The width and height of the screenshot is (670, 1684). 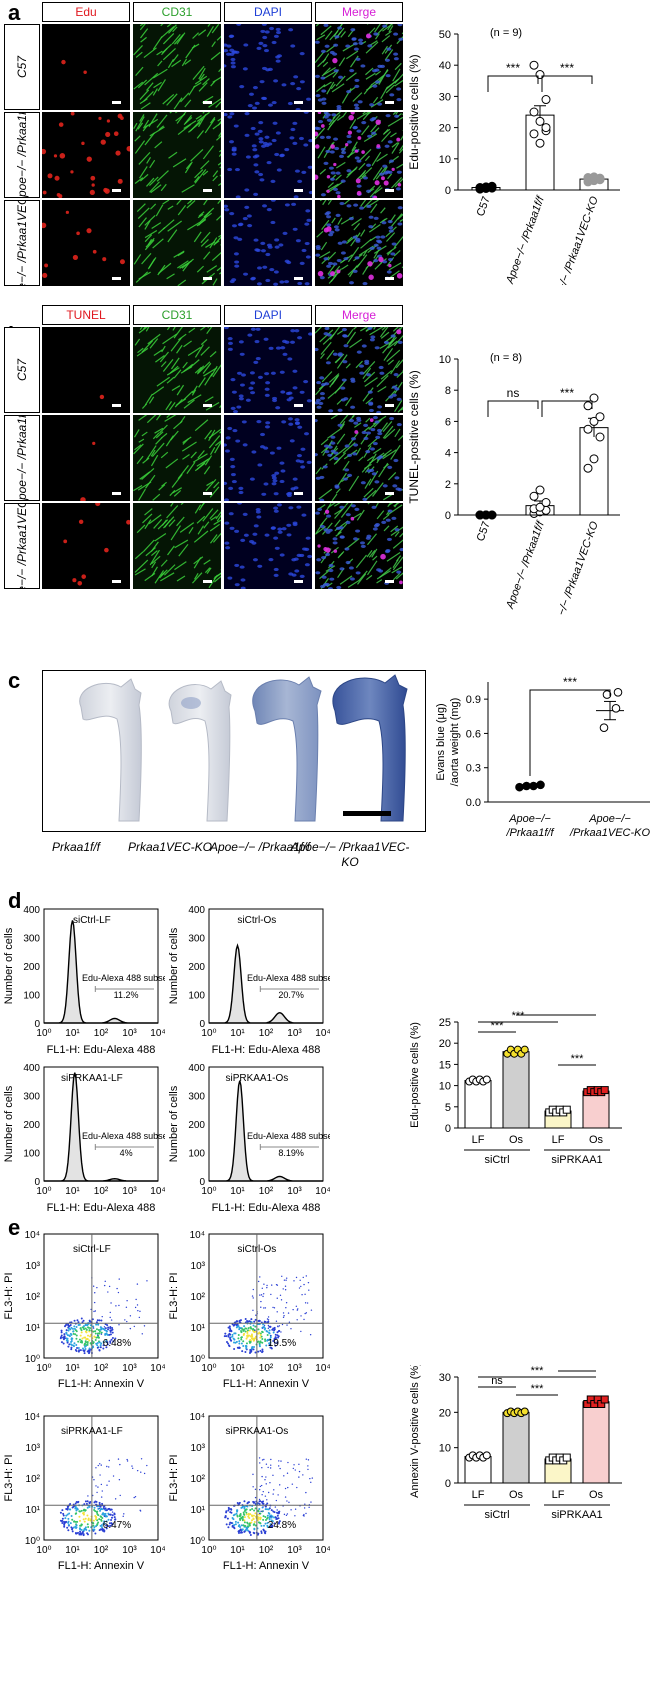 What do you see at coordinates (604, 728) in the screenshot?
I see `data-point` at bounding box center [604, 728].